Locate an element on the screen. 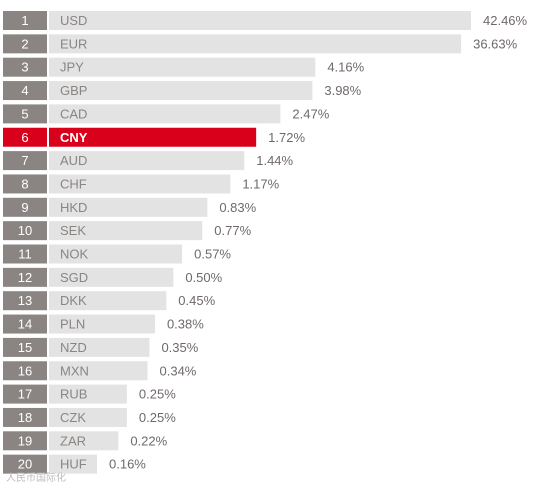 This screenshot has width=533, height=487. currency-code-label: DKK is located at coordinates (73, 300).